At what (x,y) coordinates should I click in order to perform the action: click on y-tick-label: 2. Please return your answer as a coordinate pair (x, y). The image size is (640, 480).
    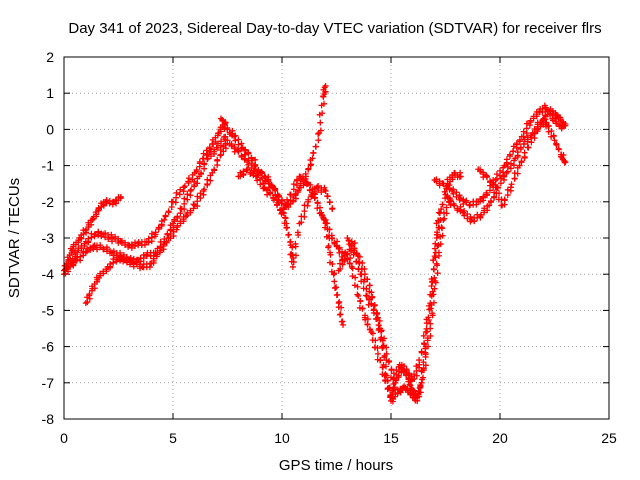
    Looking at the image, I should click on (50, 57).